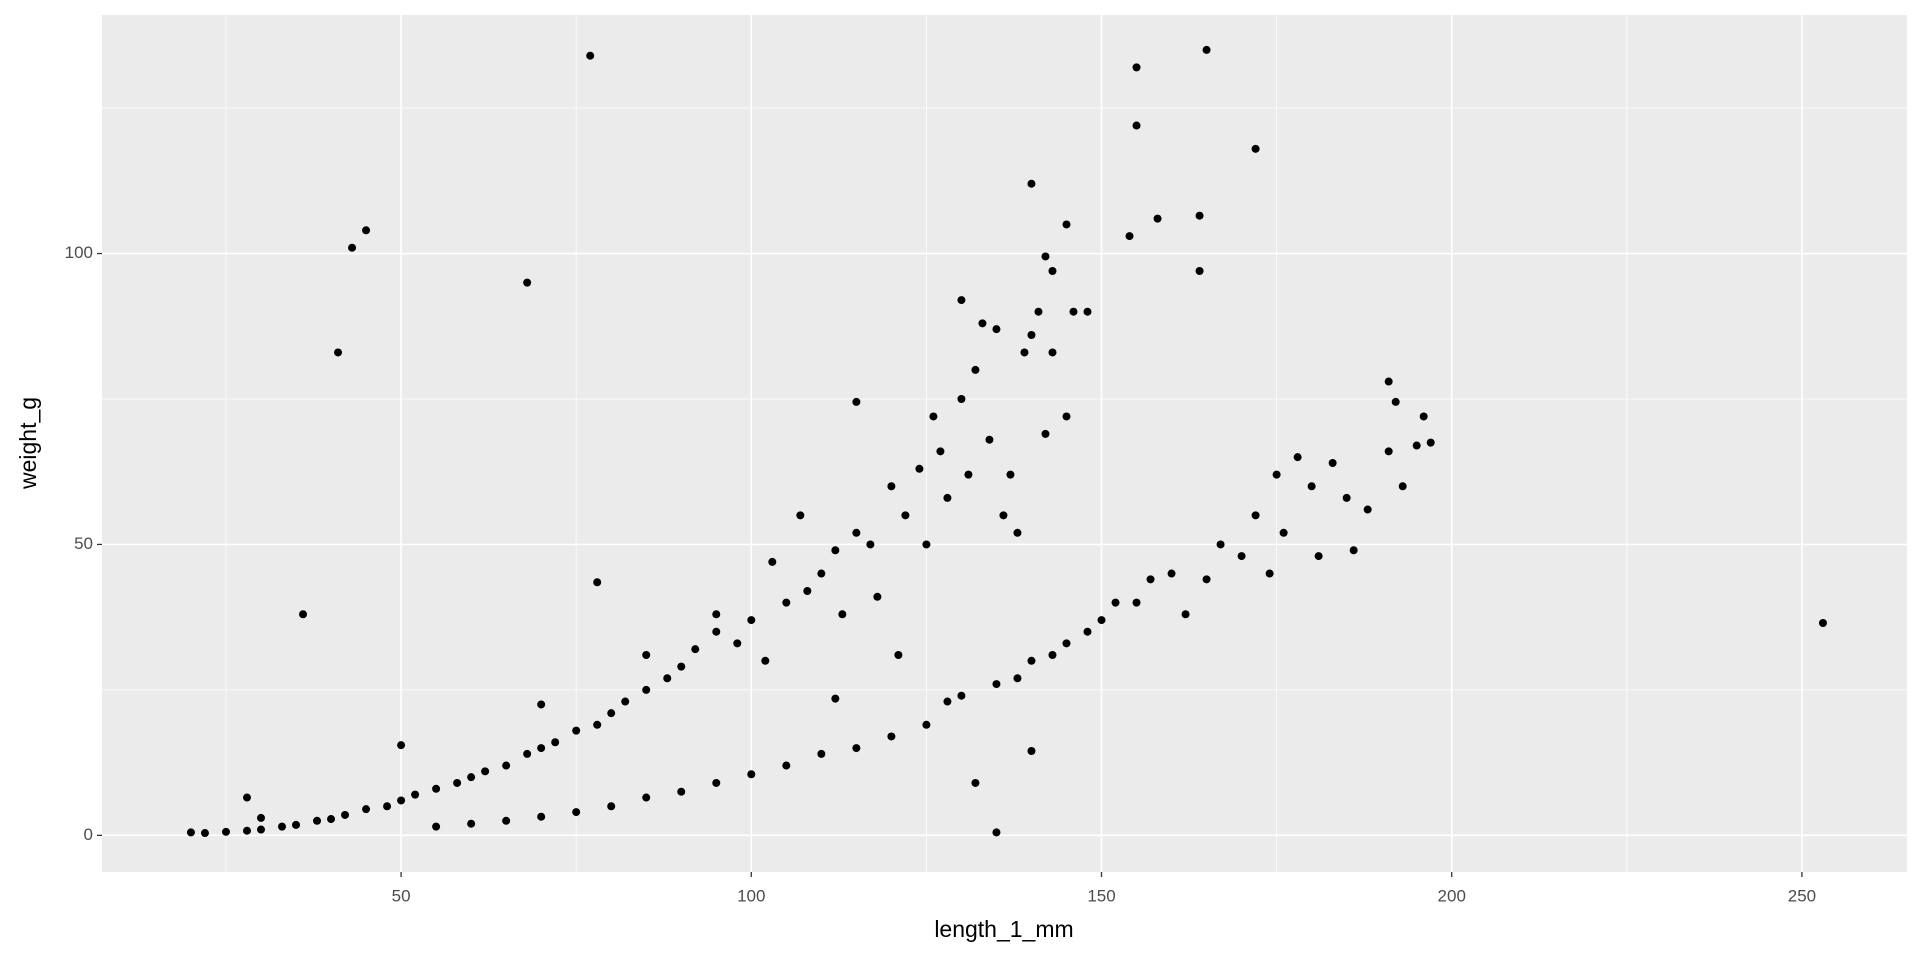 The image size is (1920, 960). Describe the element at coordinates (79, 252) in the screenshot. I see `y-tick-label: 100` at that location.